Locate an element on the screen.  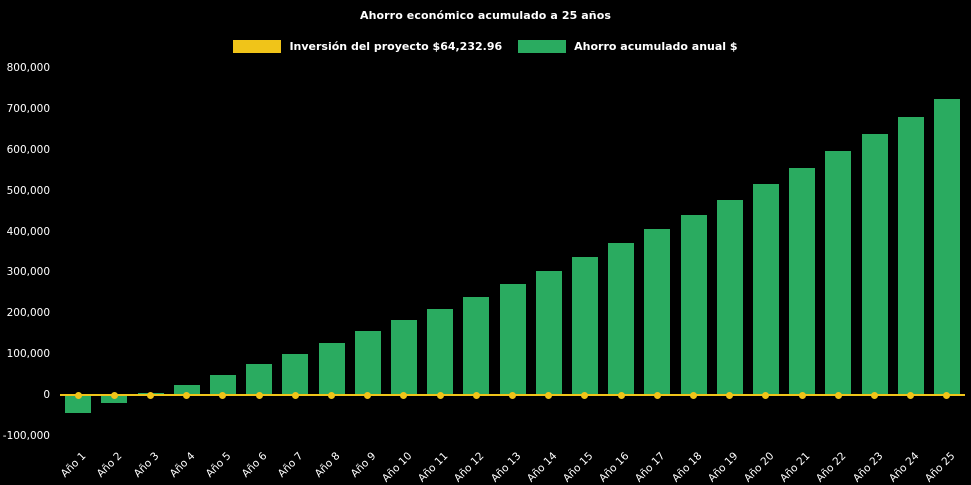
y-tick-label: 500,000 is located at coordinates (28, 190).